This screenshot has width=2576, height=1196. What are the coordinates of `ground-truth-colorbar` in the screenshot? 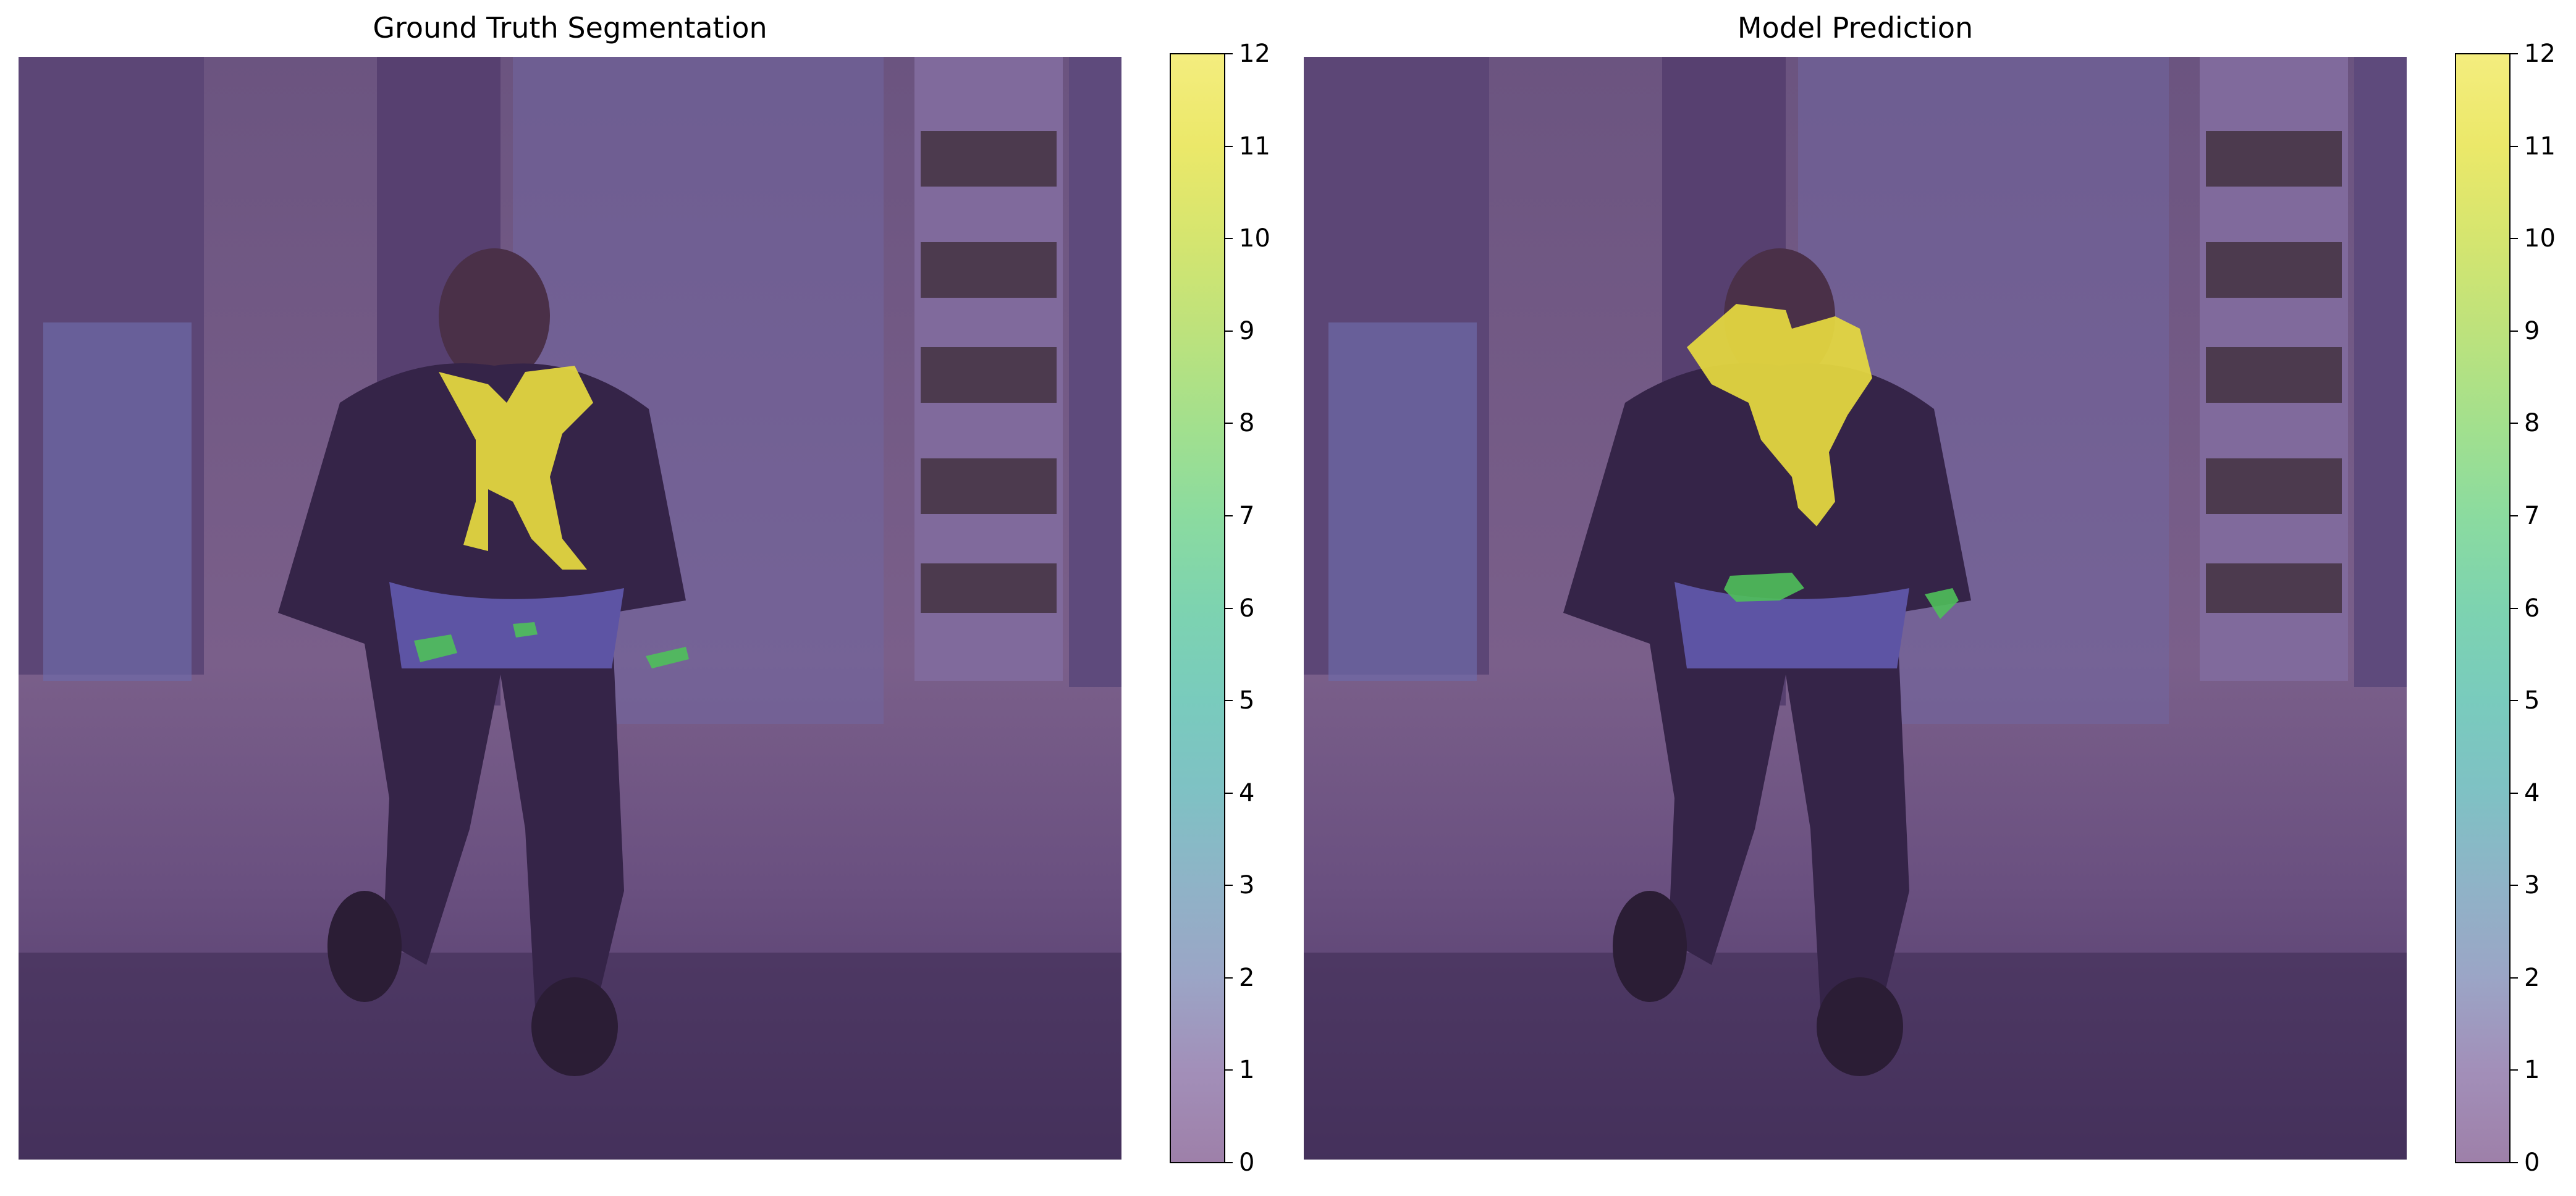 It's located at (1197, 608).